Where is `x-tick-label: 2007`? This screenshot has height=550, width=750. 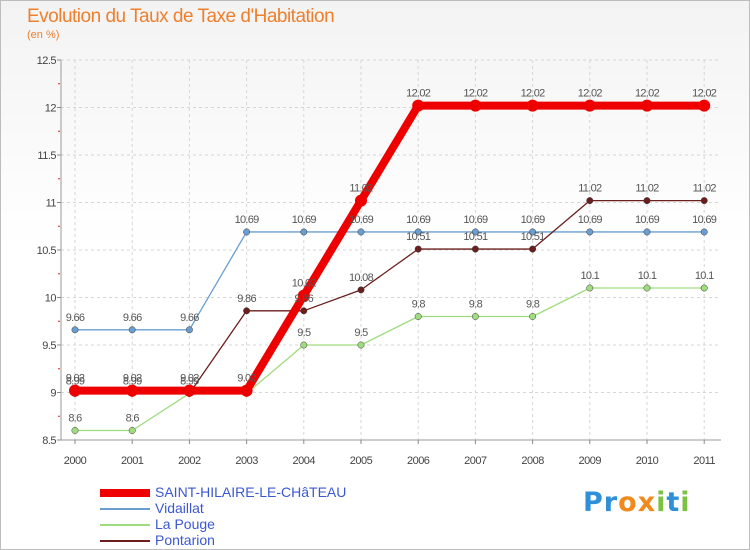
x-tick-label: 2007 is located at coordinates (475, 461).